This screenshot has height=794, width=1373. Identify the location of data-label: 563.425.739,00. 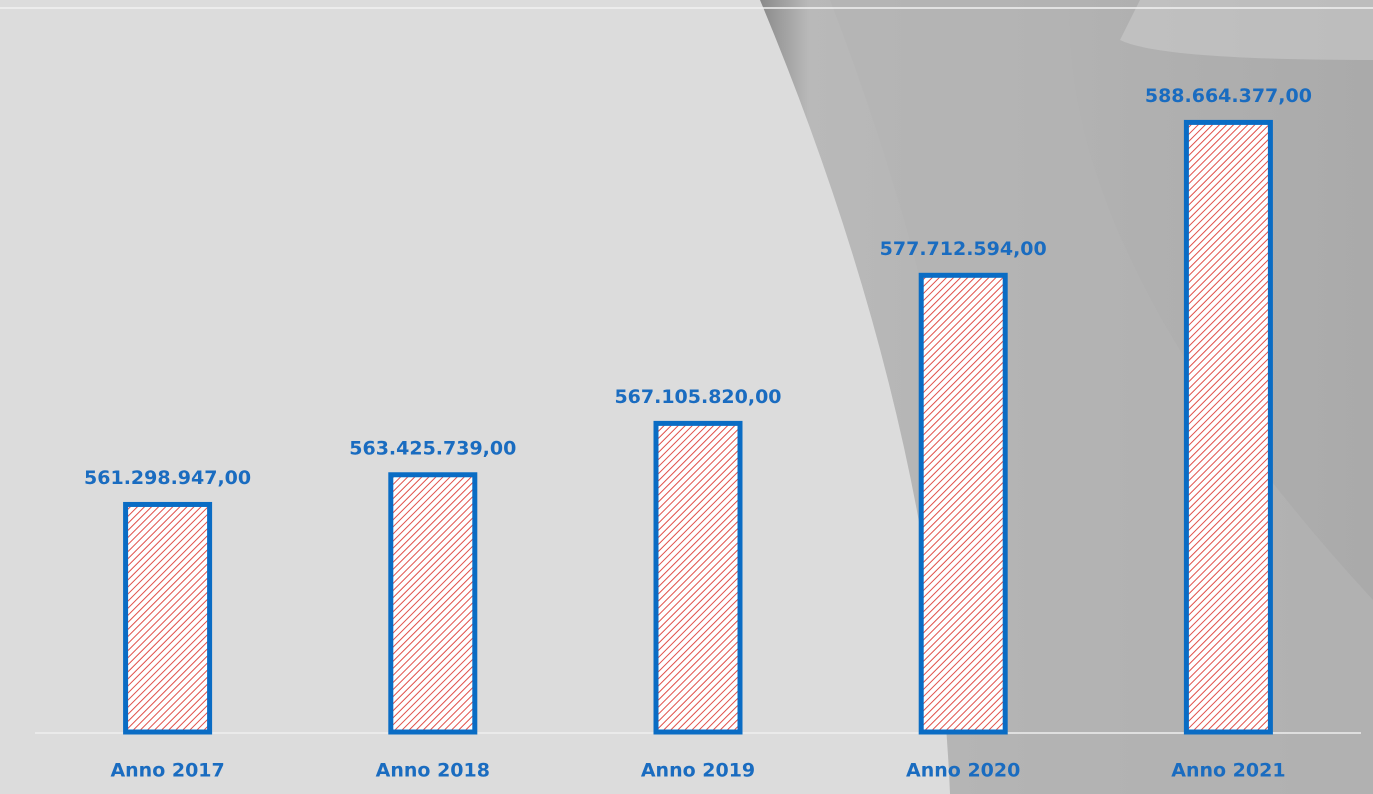
(432, 448).